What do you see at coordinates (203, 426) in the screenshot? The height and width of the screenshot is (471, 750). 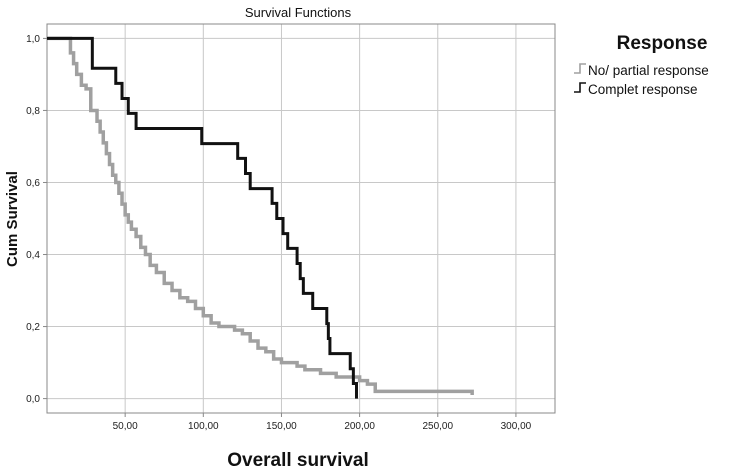 I see `x-tick-label: 100,00` at bounding box center [203, 426].